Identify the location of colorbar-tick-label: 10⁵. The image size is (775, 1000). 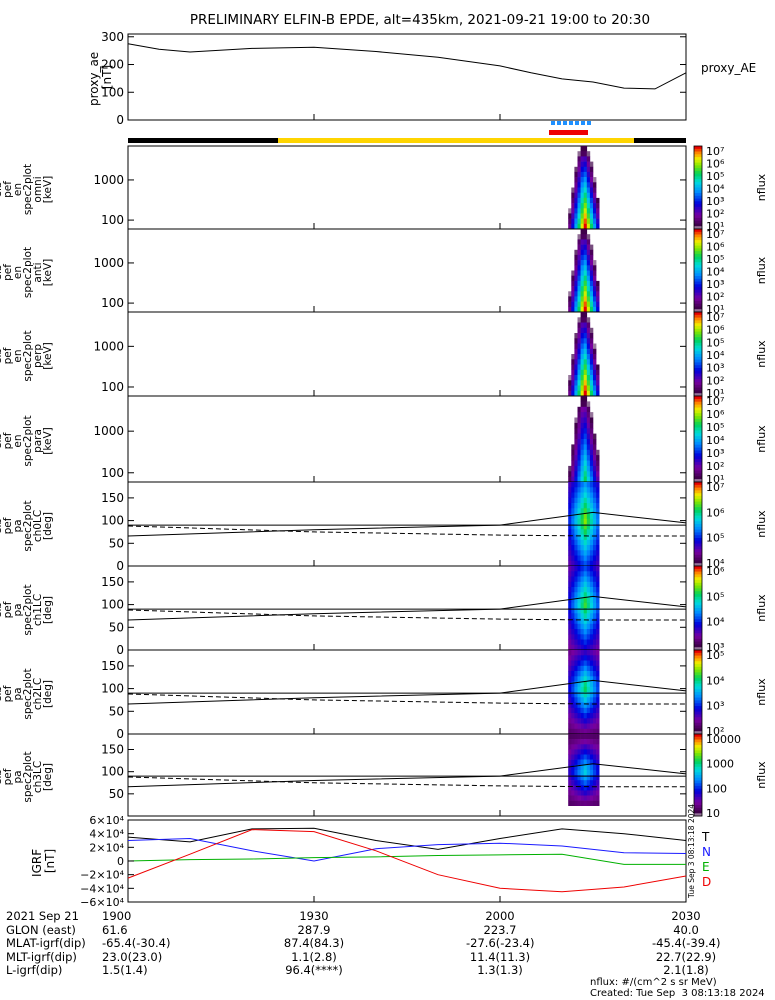
(715, 176).